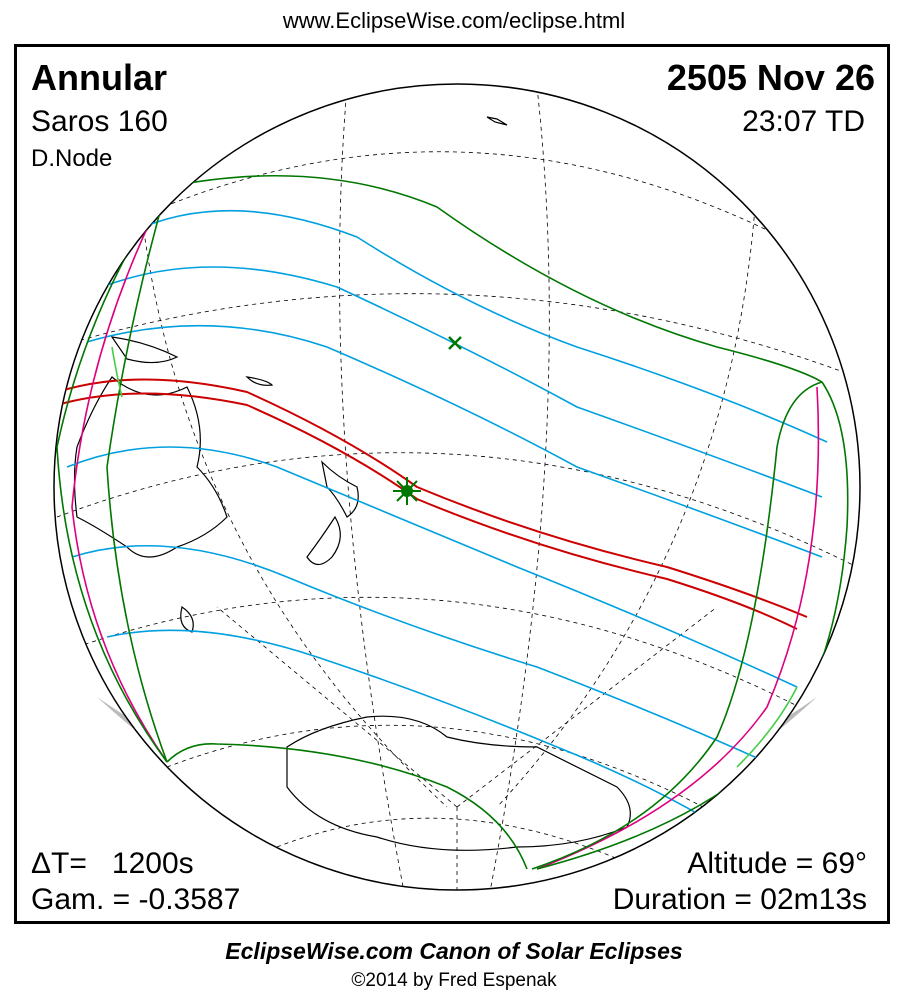 This screenshot has height=1004, width=908. I want to click on header-url: www.EclipseWise.com/eclipse.html, so click(454, 20).